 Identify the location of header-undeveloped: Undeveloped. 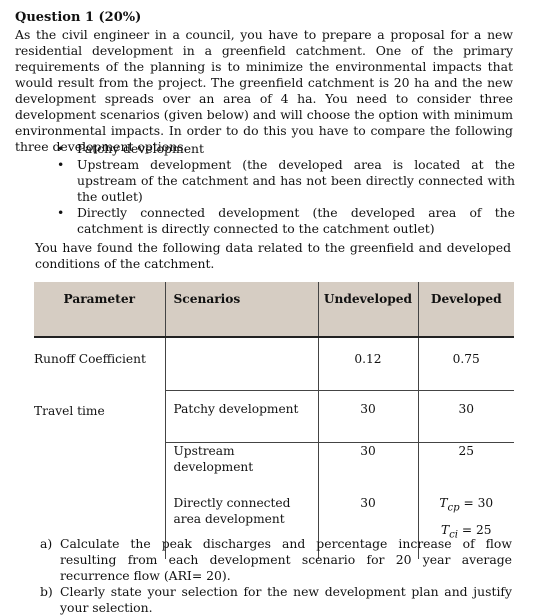
(367, 310).